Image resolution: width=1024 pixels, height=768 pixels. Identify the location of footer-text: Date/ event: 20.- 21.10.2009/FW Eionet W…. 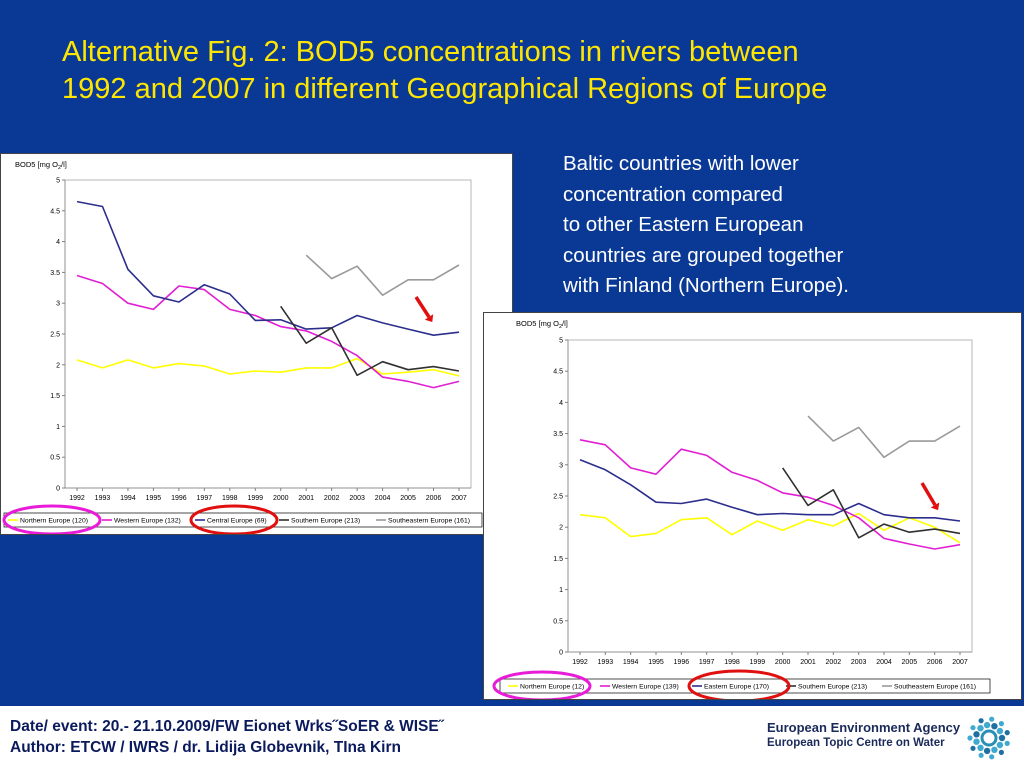
(227, 737).